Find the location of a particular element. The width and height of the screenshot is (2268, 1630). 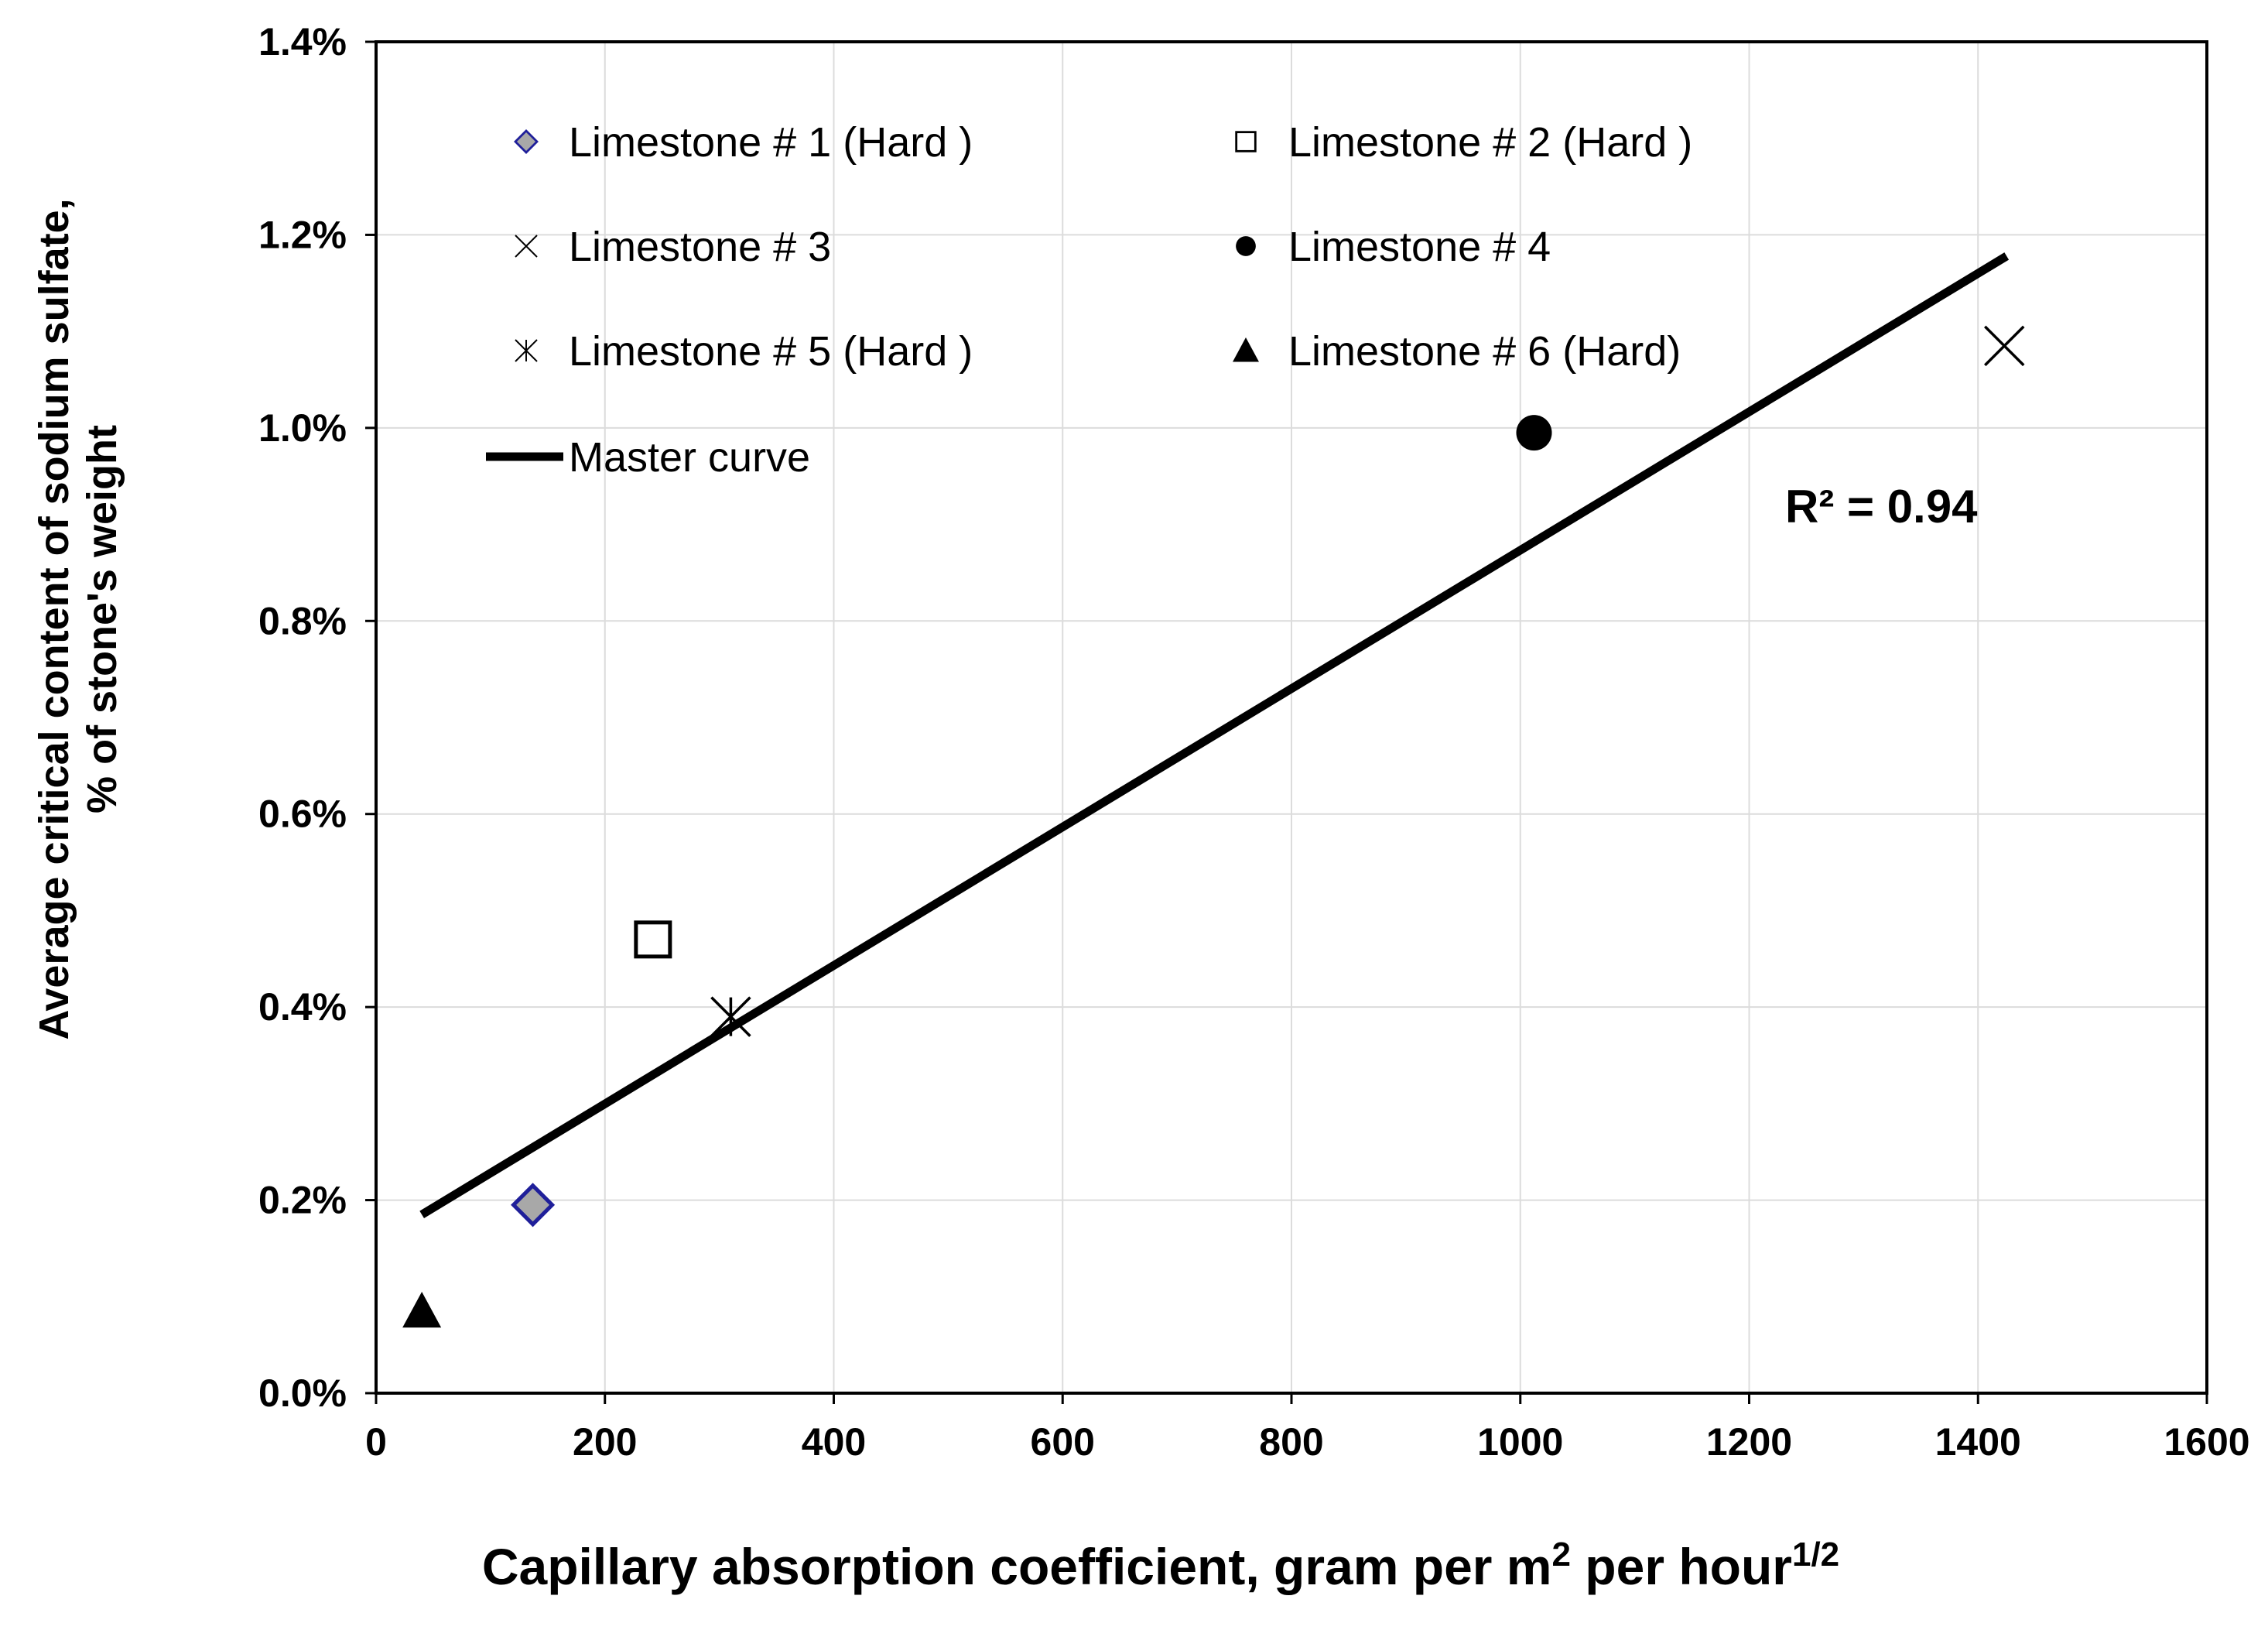

y-tick-label: 0.2% is located at coordinates (302, 1201).